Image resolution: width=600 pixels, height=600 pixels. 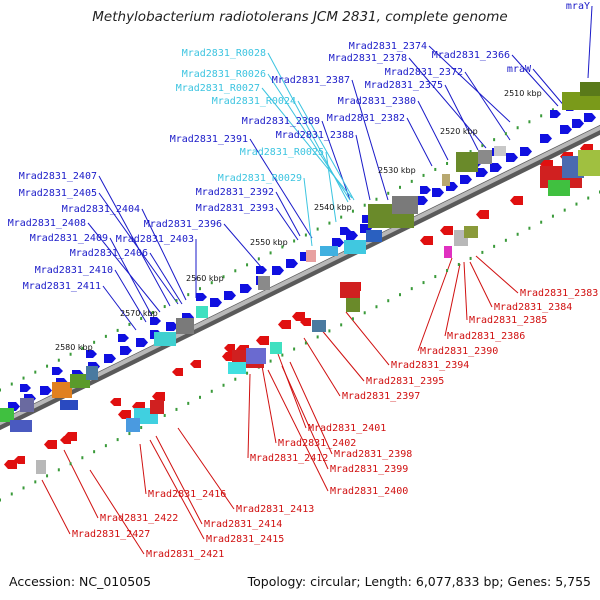 What do you see at coordinates (486, 336) in the screenshot?
I see `reverse-gene-label: Mrad2831_2386` at bounding box center [486, 336].